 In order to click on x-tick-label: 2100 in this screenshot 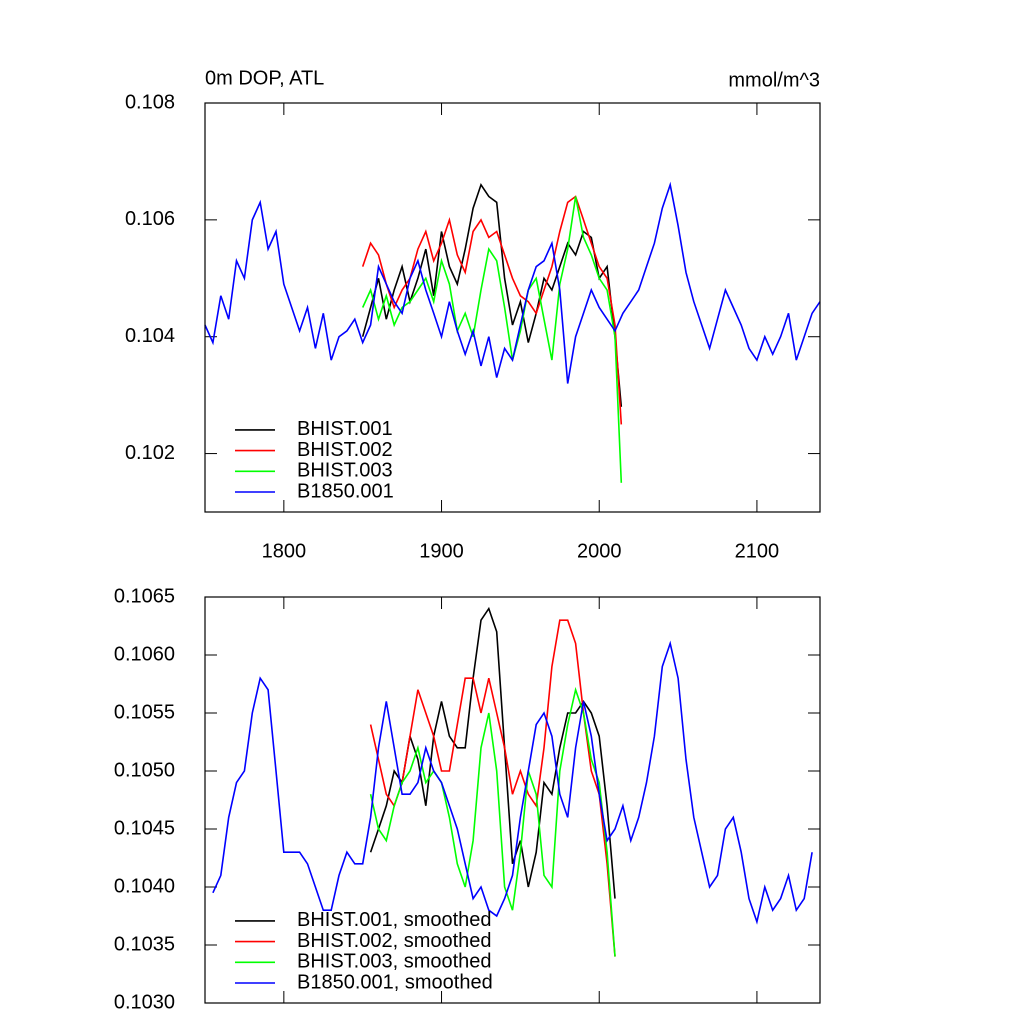, I will do `click(757, 551)`.